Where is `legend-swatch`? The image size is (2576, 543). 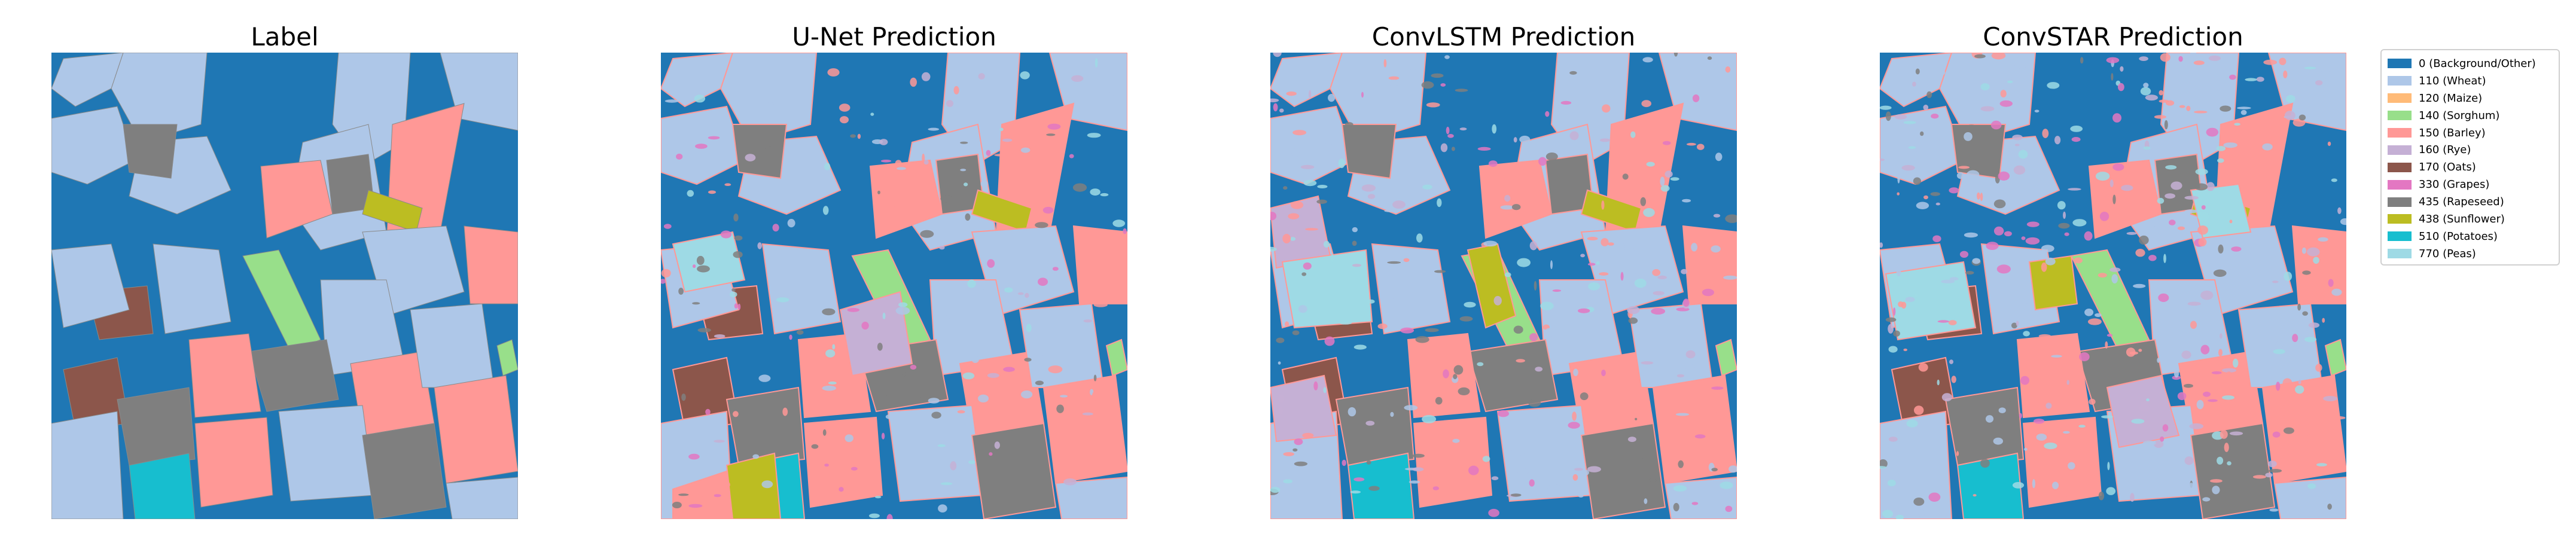 legend-swatch is located at coordinates (2400, 98).